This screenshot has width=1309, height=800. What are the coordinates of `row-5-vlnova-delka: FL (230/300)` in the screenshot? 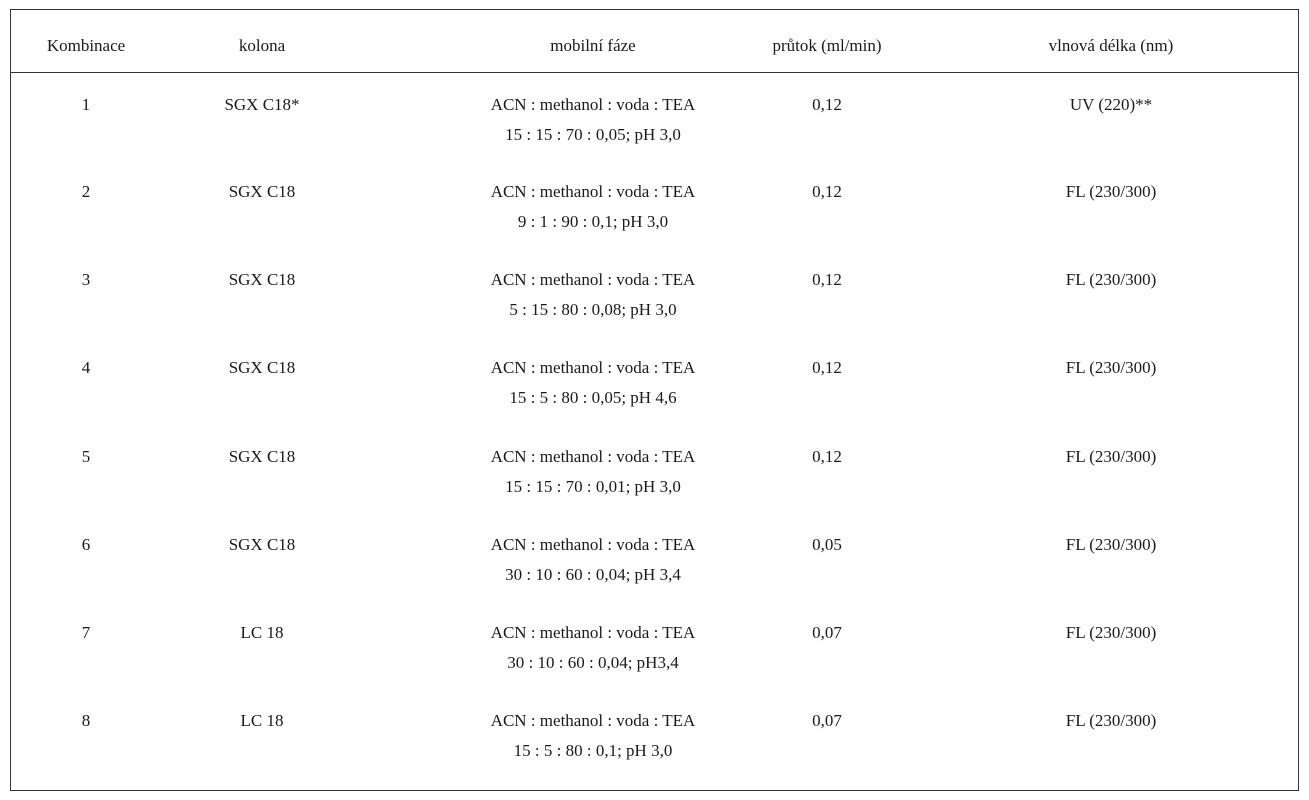 It's located at (1111, 456).